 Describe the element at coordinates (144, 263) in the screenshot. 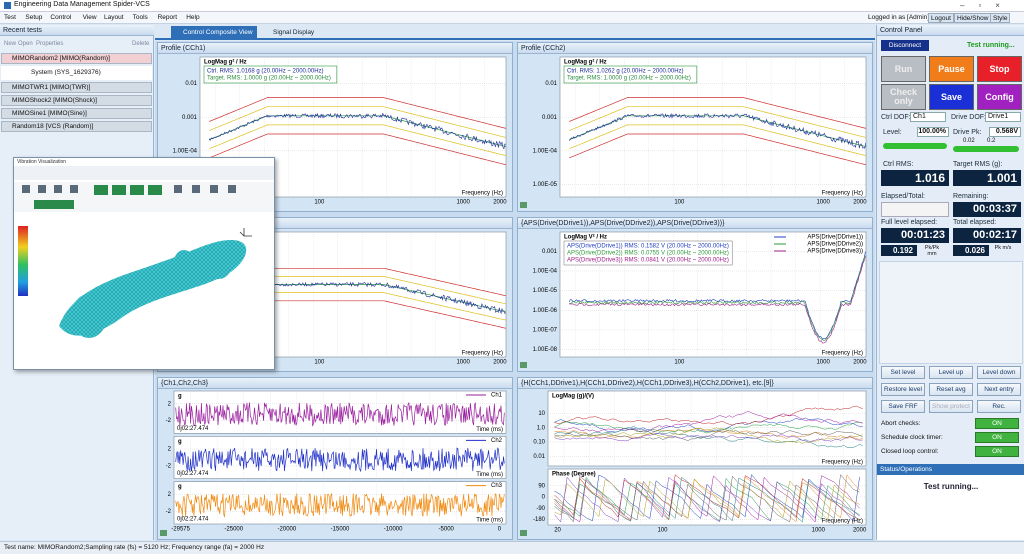

I see `visualization-window: Vibration Visualization` at that location.